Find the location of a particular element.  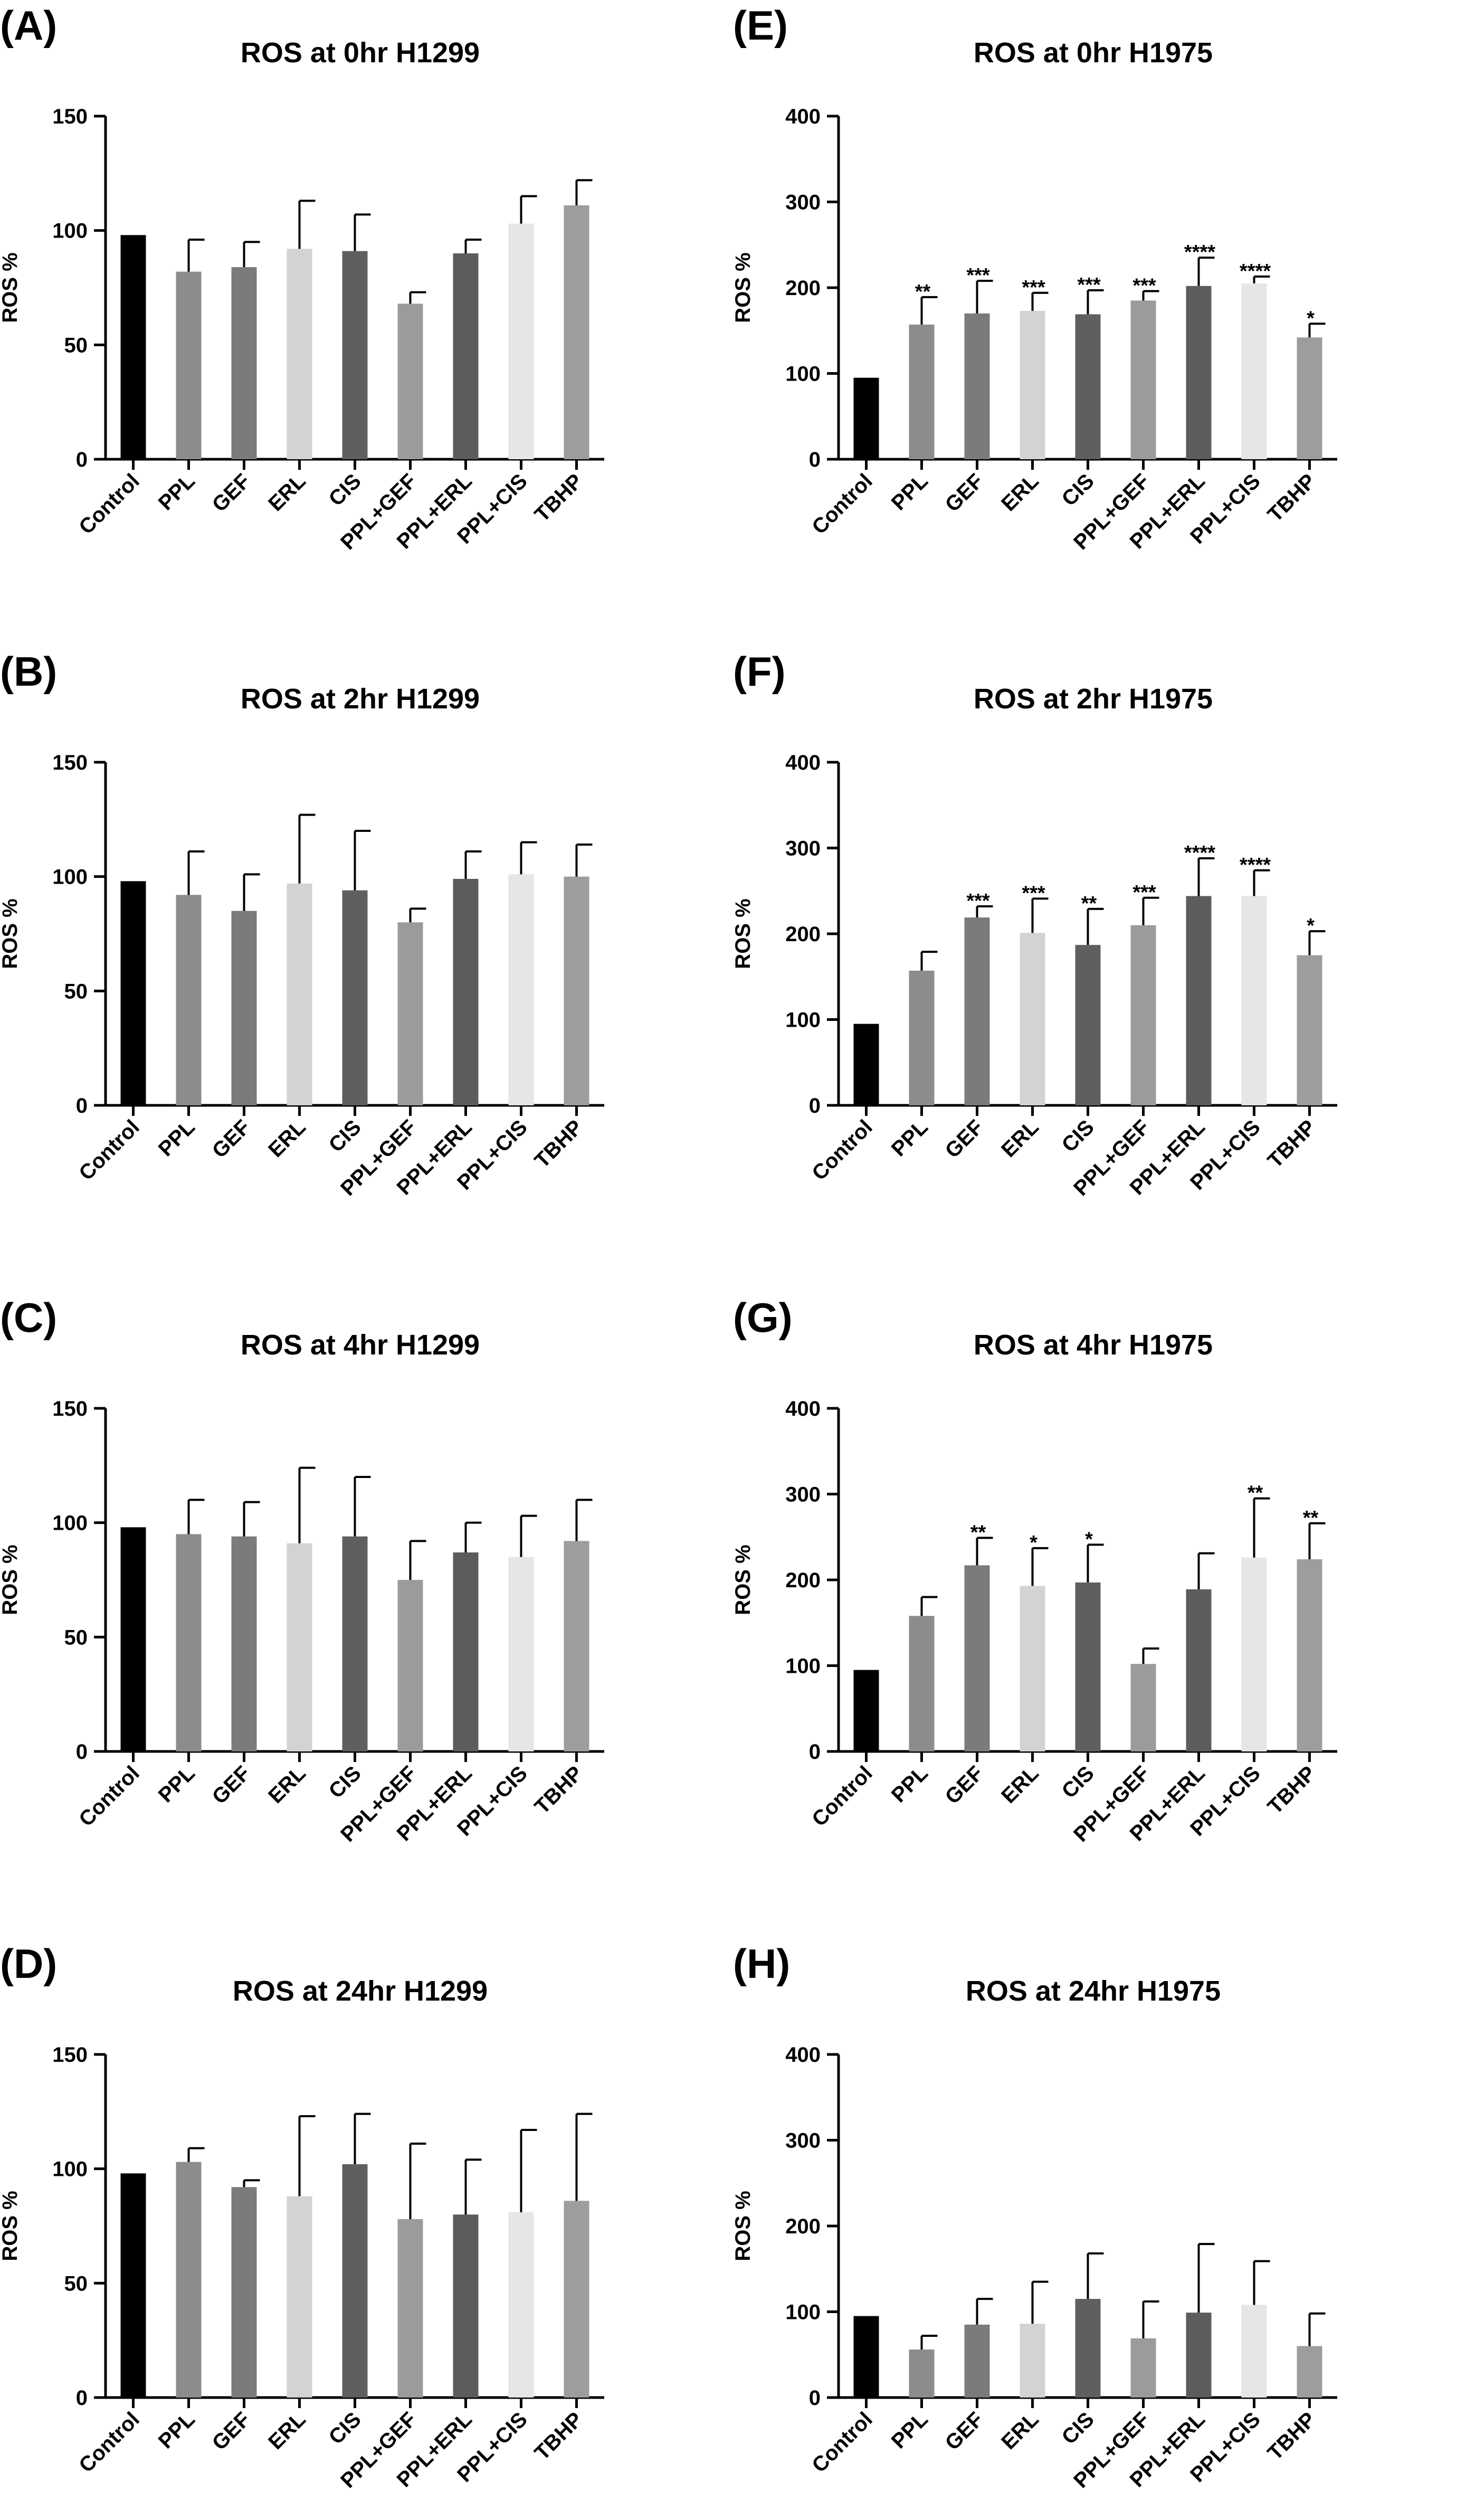

y-tick-label: 400 is located at coordinates (803, 2055).